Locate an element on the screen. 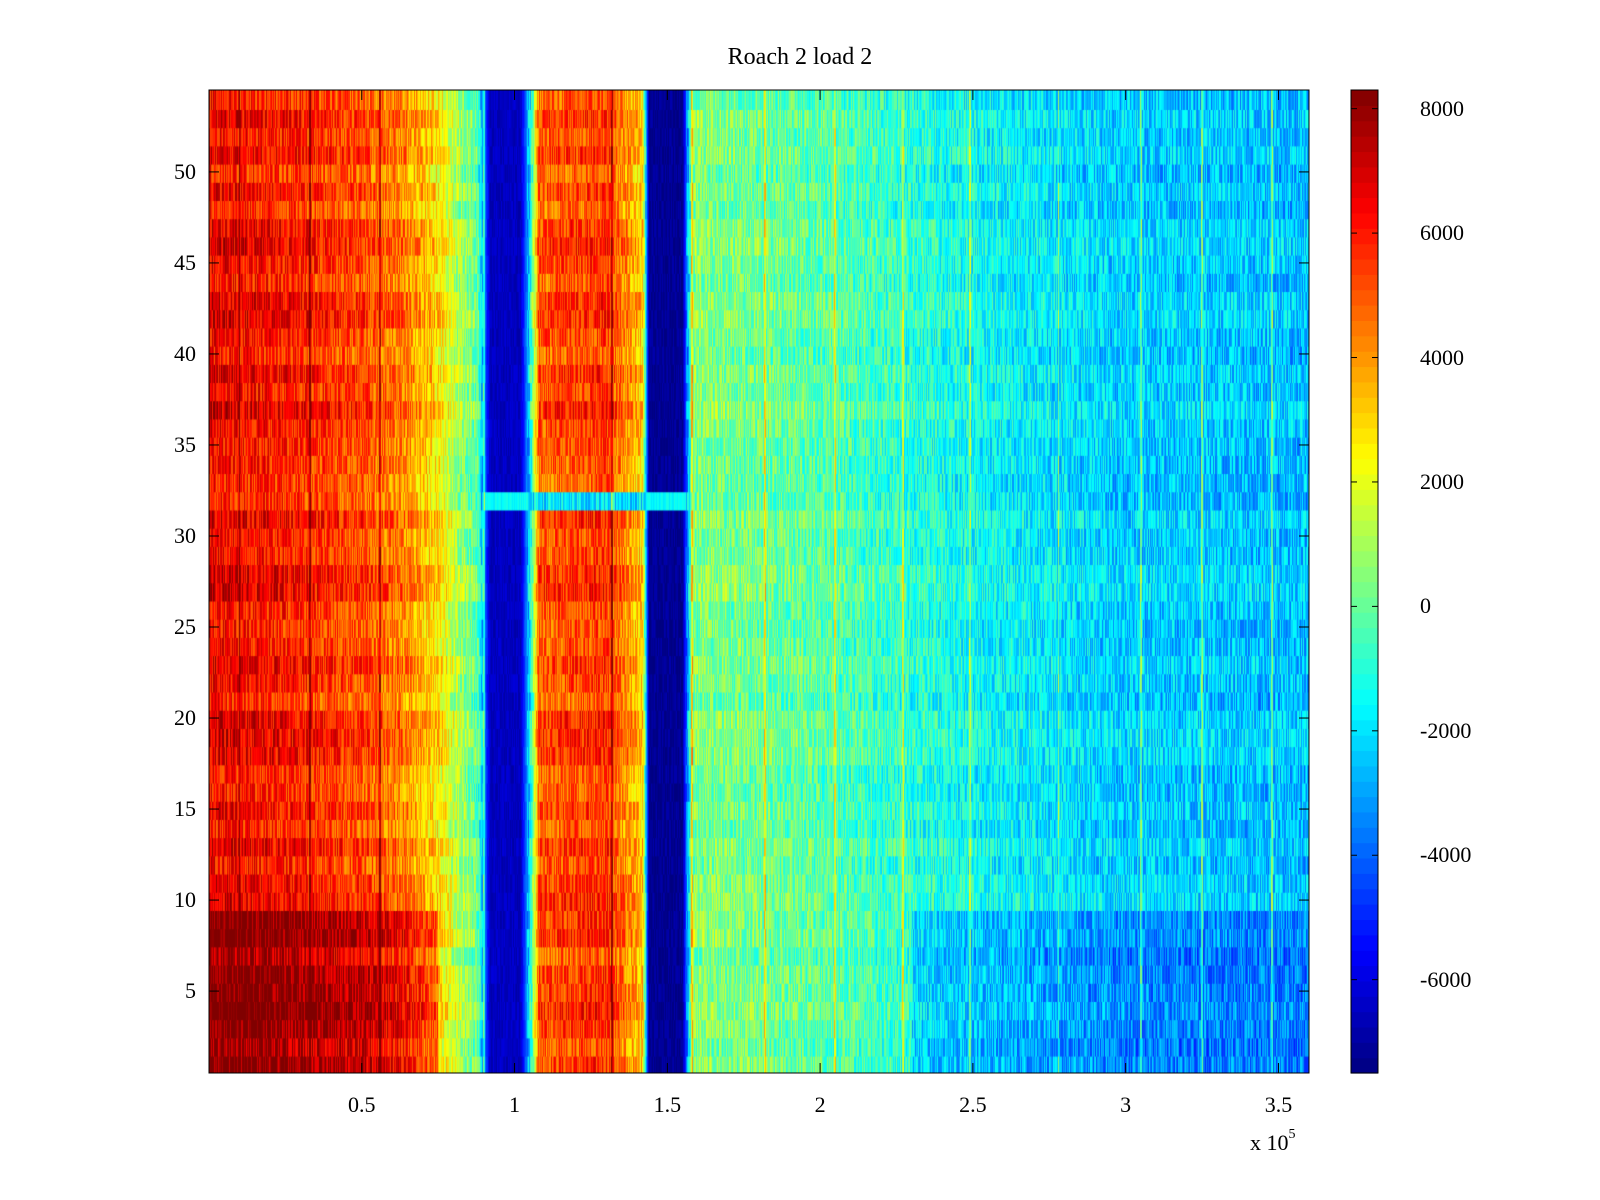 The width and height of the screenshot is (1600, 1200). y-tick-label: 45 is located at coordinates (185, 262).